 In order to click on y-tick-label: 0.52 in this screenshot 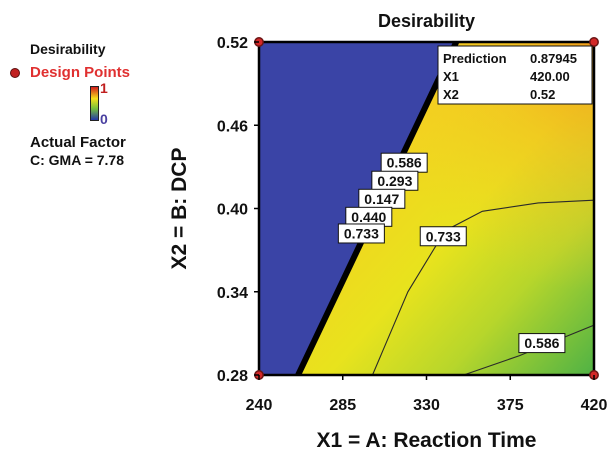, I will do `click(232, 43)`.